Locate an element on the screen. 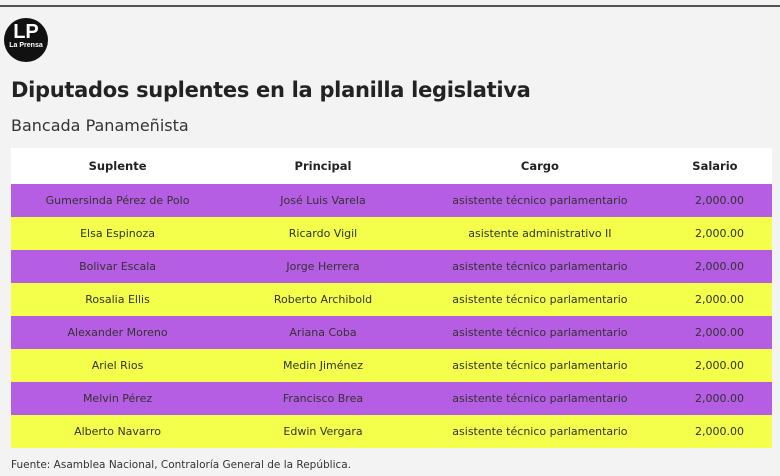 The height and width of the screenshot is (476, 780). table-cell: Roberto Archibold is located at coordinates (323, 299).